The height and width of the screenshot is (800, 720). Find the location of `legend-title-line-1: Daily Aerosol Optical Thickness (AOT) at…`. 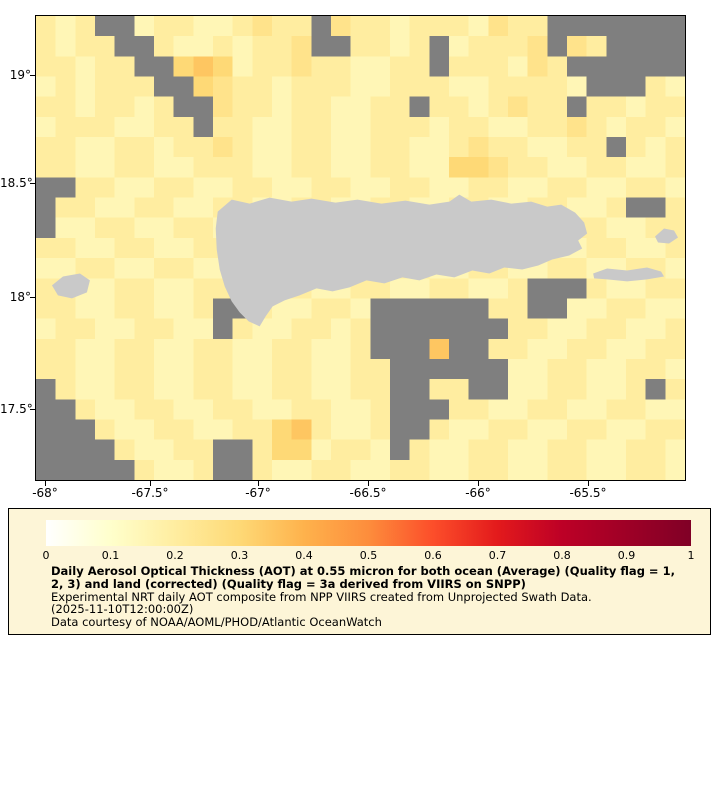

legend-title-line-1: Daily Aerosol Optical Thickness (AOT) at… is located at coordinates (363, 571).